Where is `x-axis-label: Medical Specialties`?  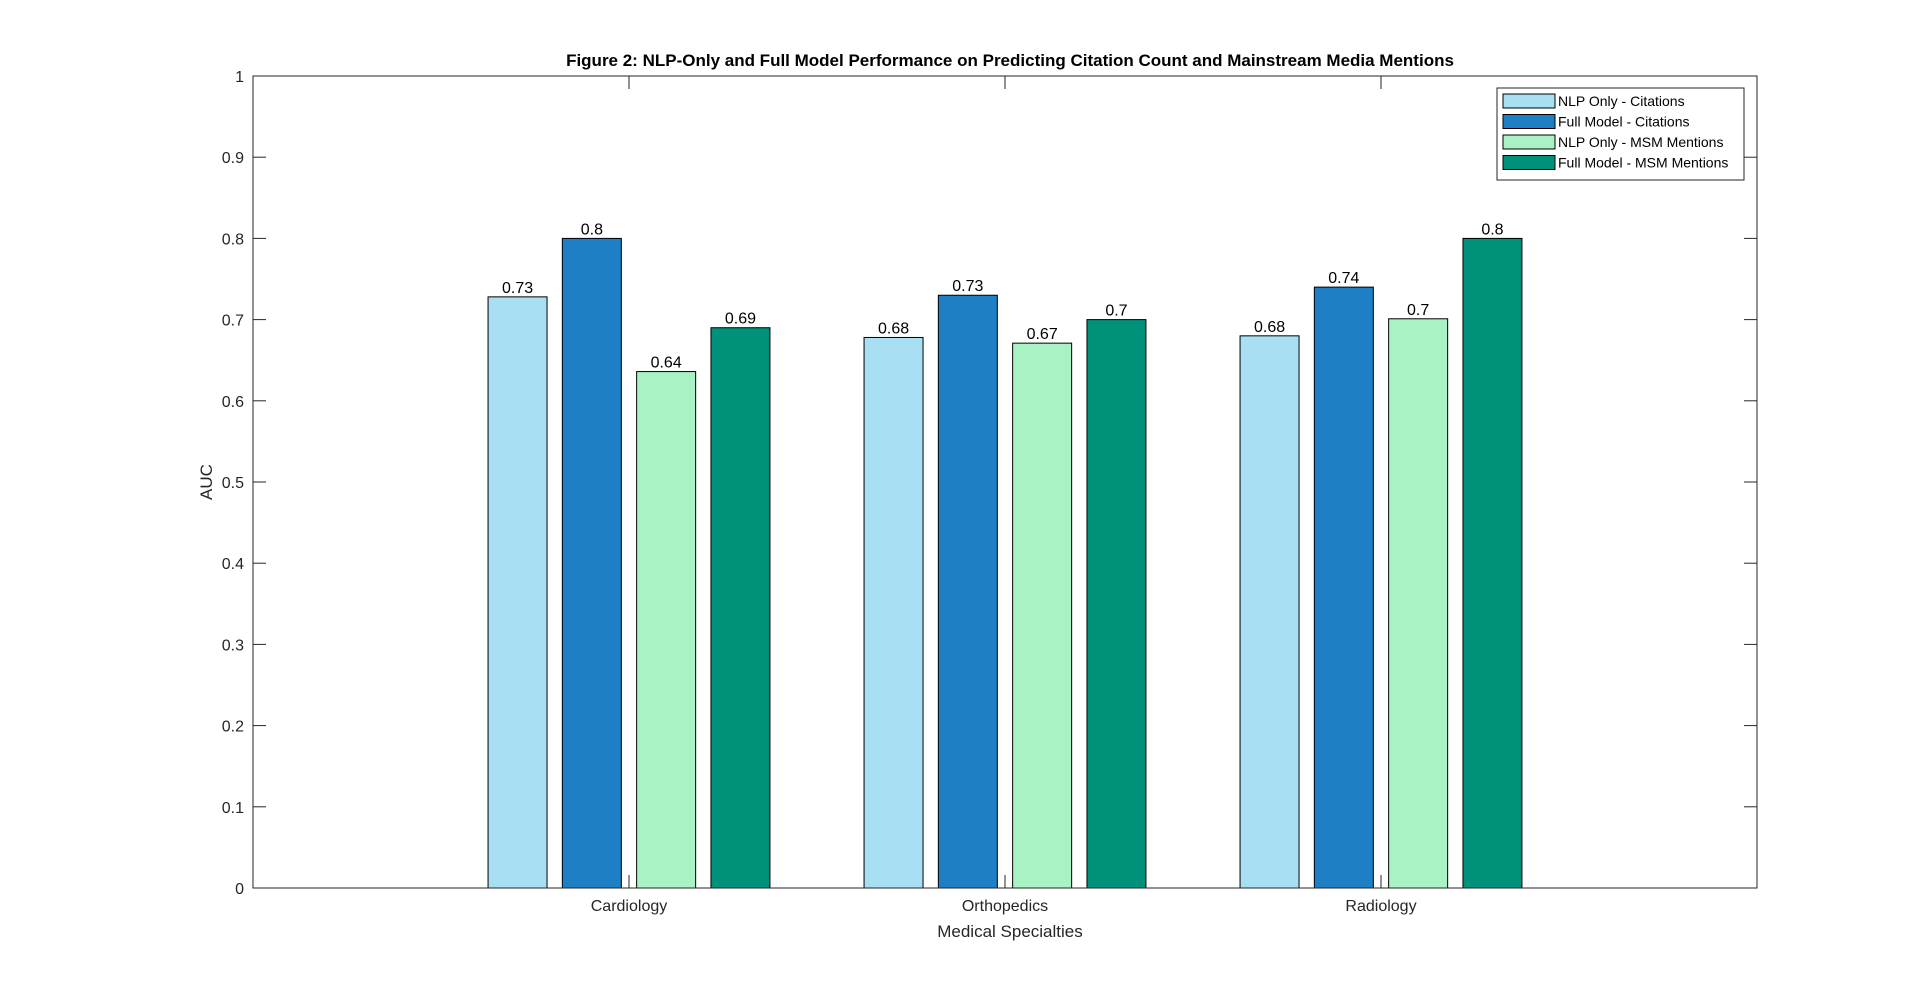
x-axis-label: Medical Specialties is located at coordinates (1010, 931).